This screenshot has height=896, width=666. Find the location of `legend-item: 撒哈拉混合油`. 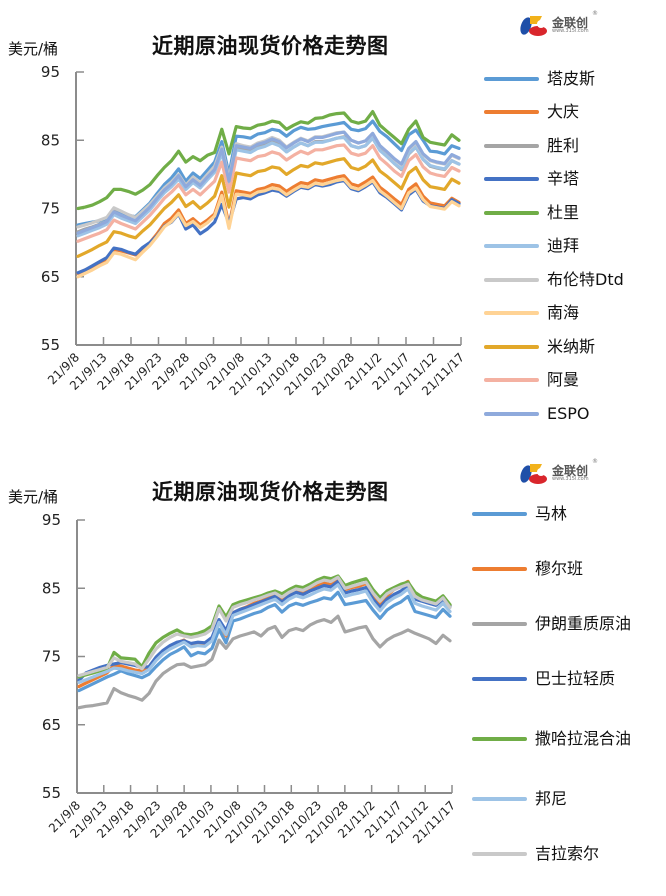

legend-item: 撒哈拉混合油 is located at coordinates (563, 739).